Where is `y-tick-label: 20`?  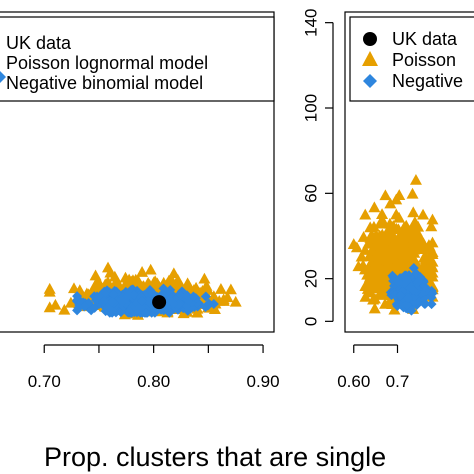
y-tick-label: 20 is located at coordinates (310, 278).